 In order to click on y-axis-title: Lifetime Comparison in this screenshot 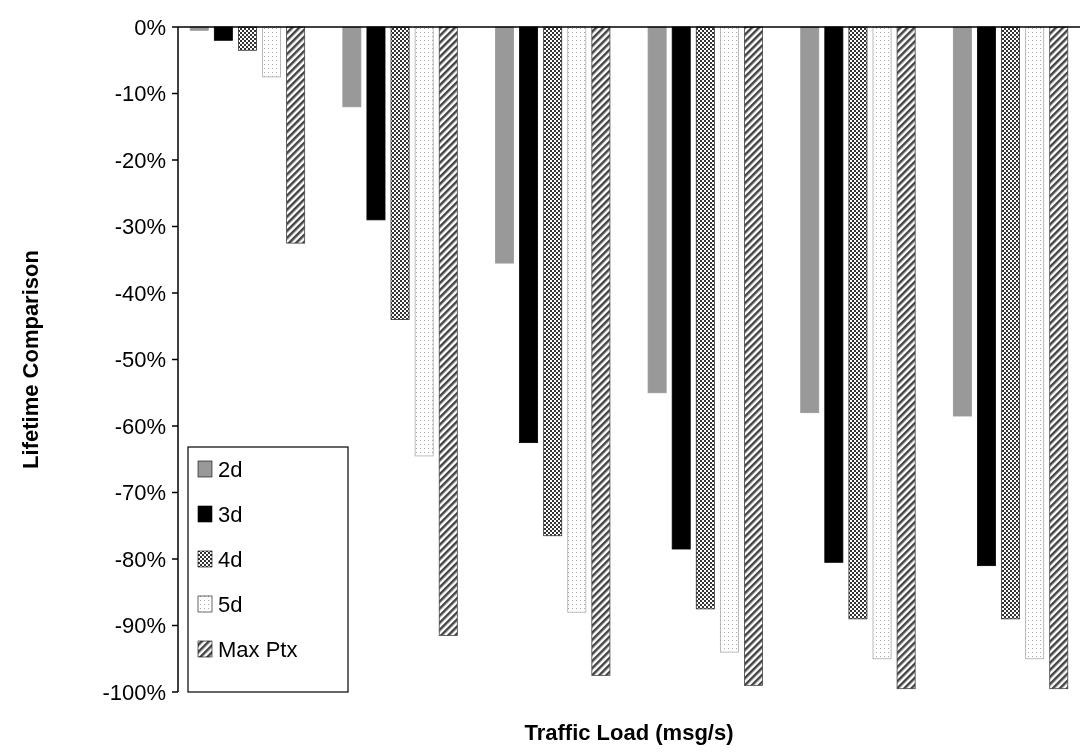, I will do `click(30, 359)`.